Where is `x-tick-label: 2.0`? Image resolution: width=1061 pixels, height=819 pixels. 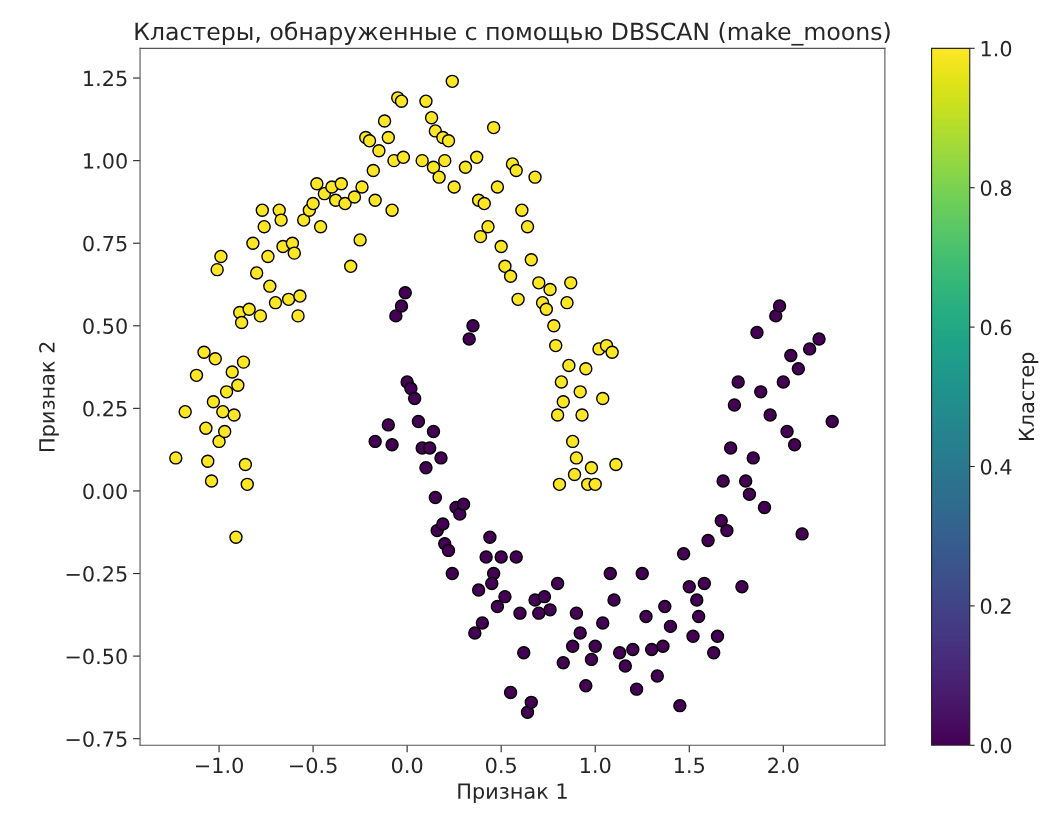 x-tick-label: 2.0 is located at coordinates (783, 765).